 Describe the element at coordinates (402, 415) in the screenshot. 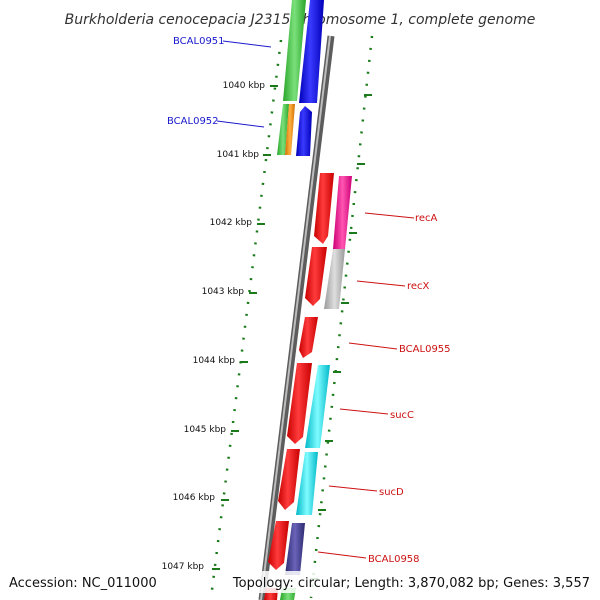

I see `gene-label-succ: sucC` at that location.